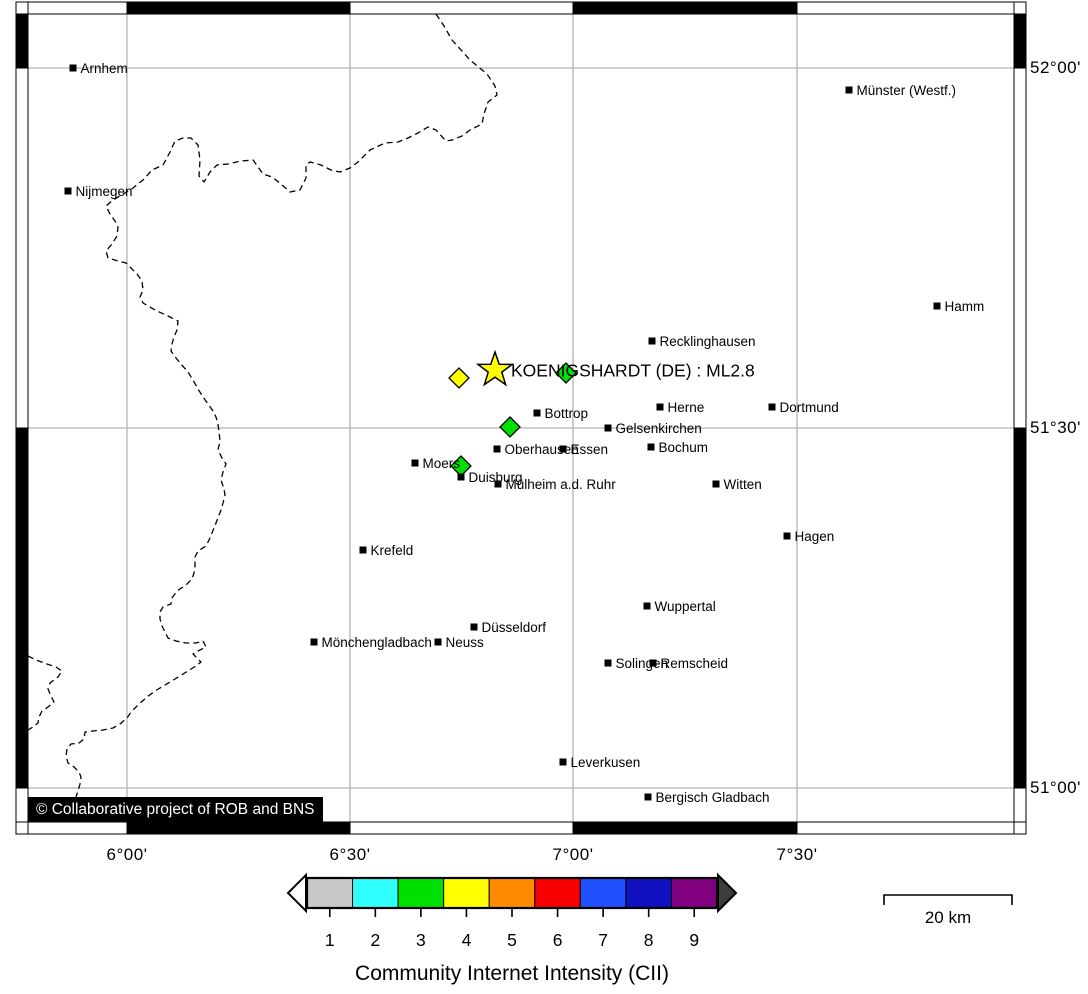  I want to click on lon-label: 7°00', so click(573, 854).